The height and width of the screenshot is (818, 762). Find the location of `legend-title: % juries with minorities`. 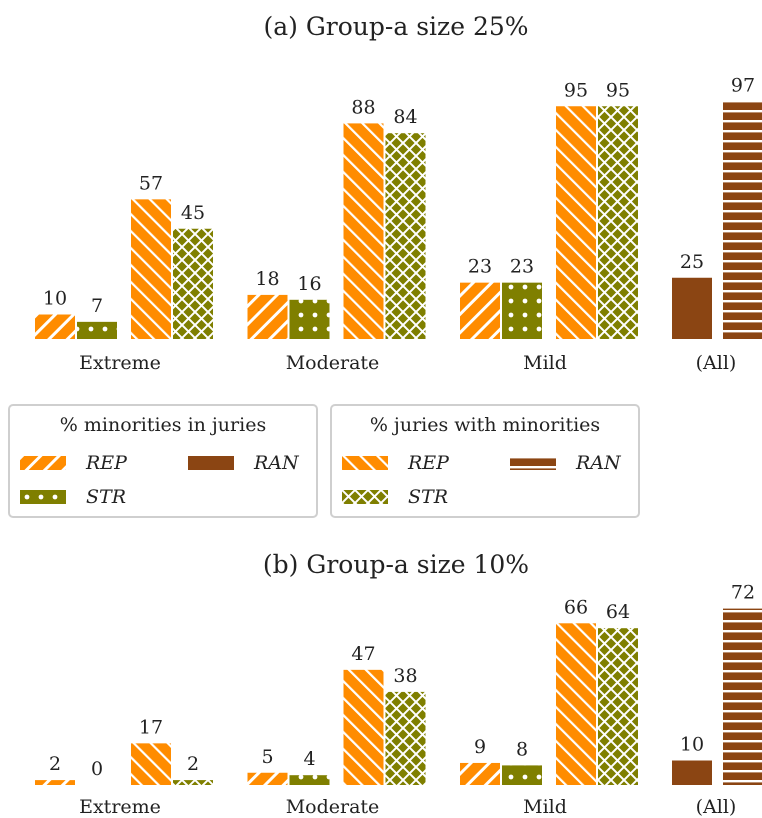

legend-title: % juries with minorities is located at coordinates (485, 425).